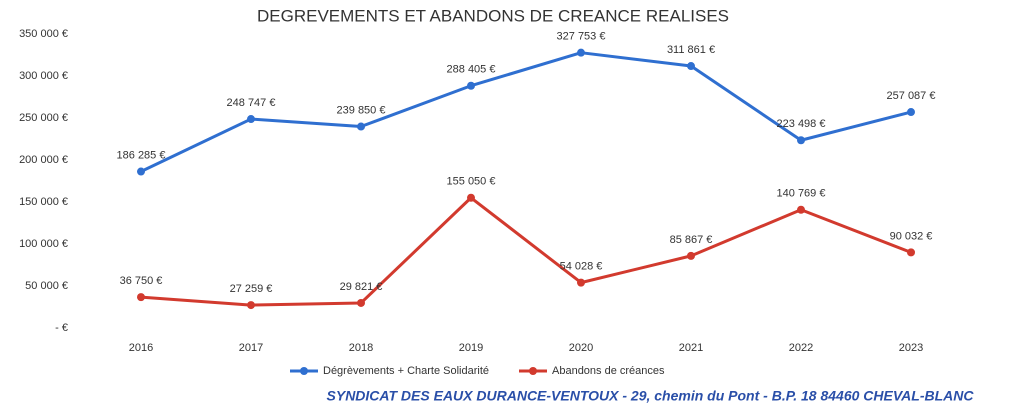 Image resolution: width=1027 pixels, height=407 pixels. Describe the element at coordinates (43, 202) in the screenshot. I see `y-tick-label: 150 000 €` at that location.